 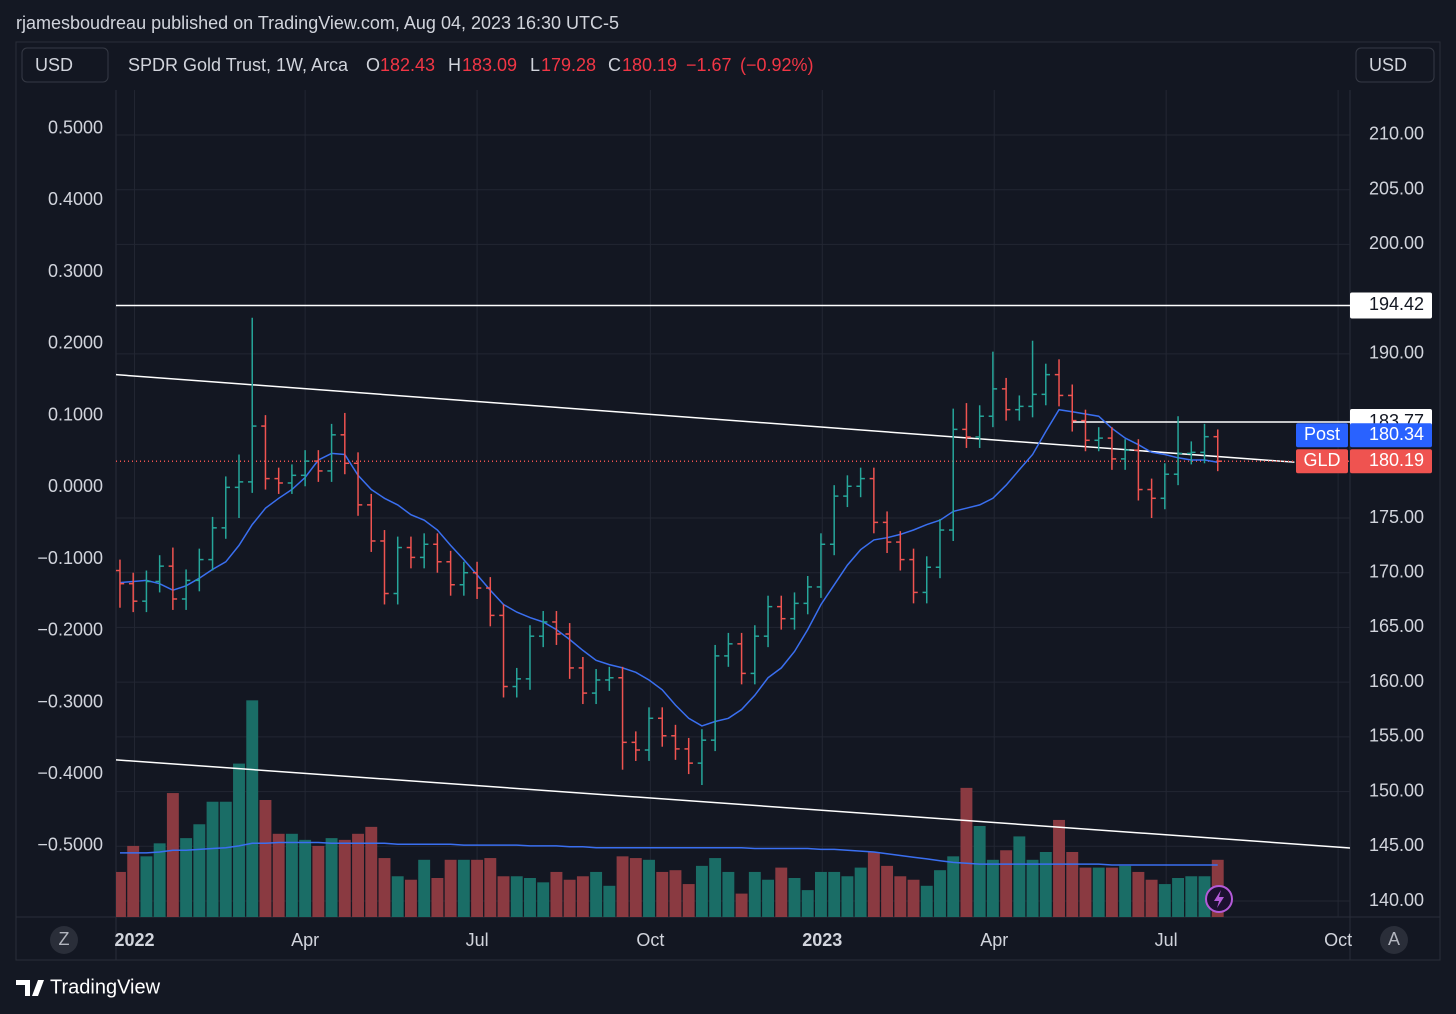 I want to click on y-tick-label: 160.00, so click(x=1396, y=681).